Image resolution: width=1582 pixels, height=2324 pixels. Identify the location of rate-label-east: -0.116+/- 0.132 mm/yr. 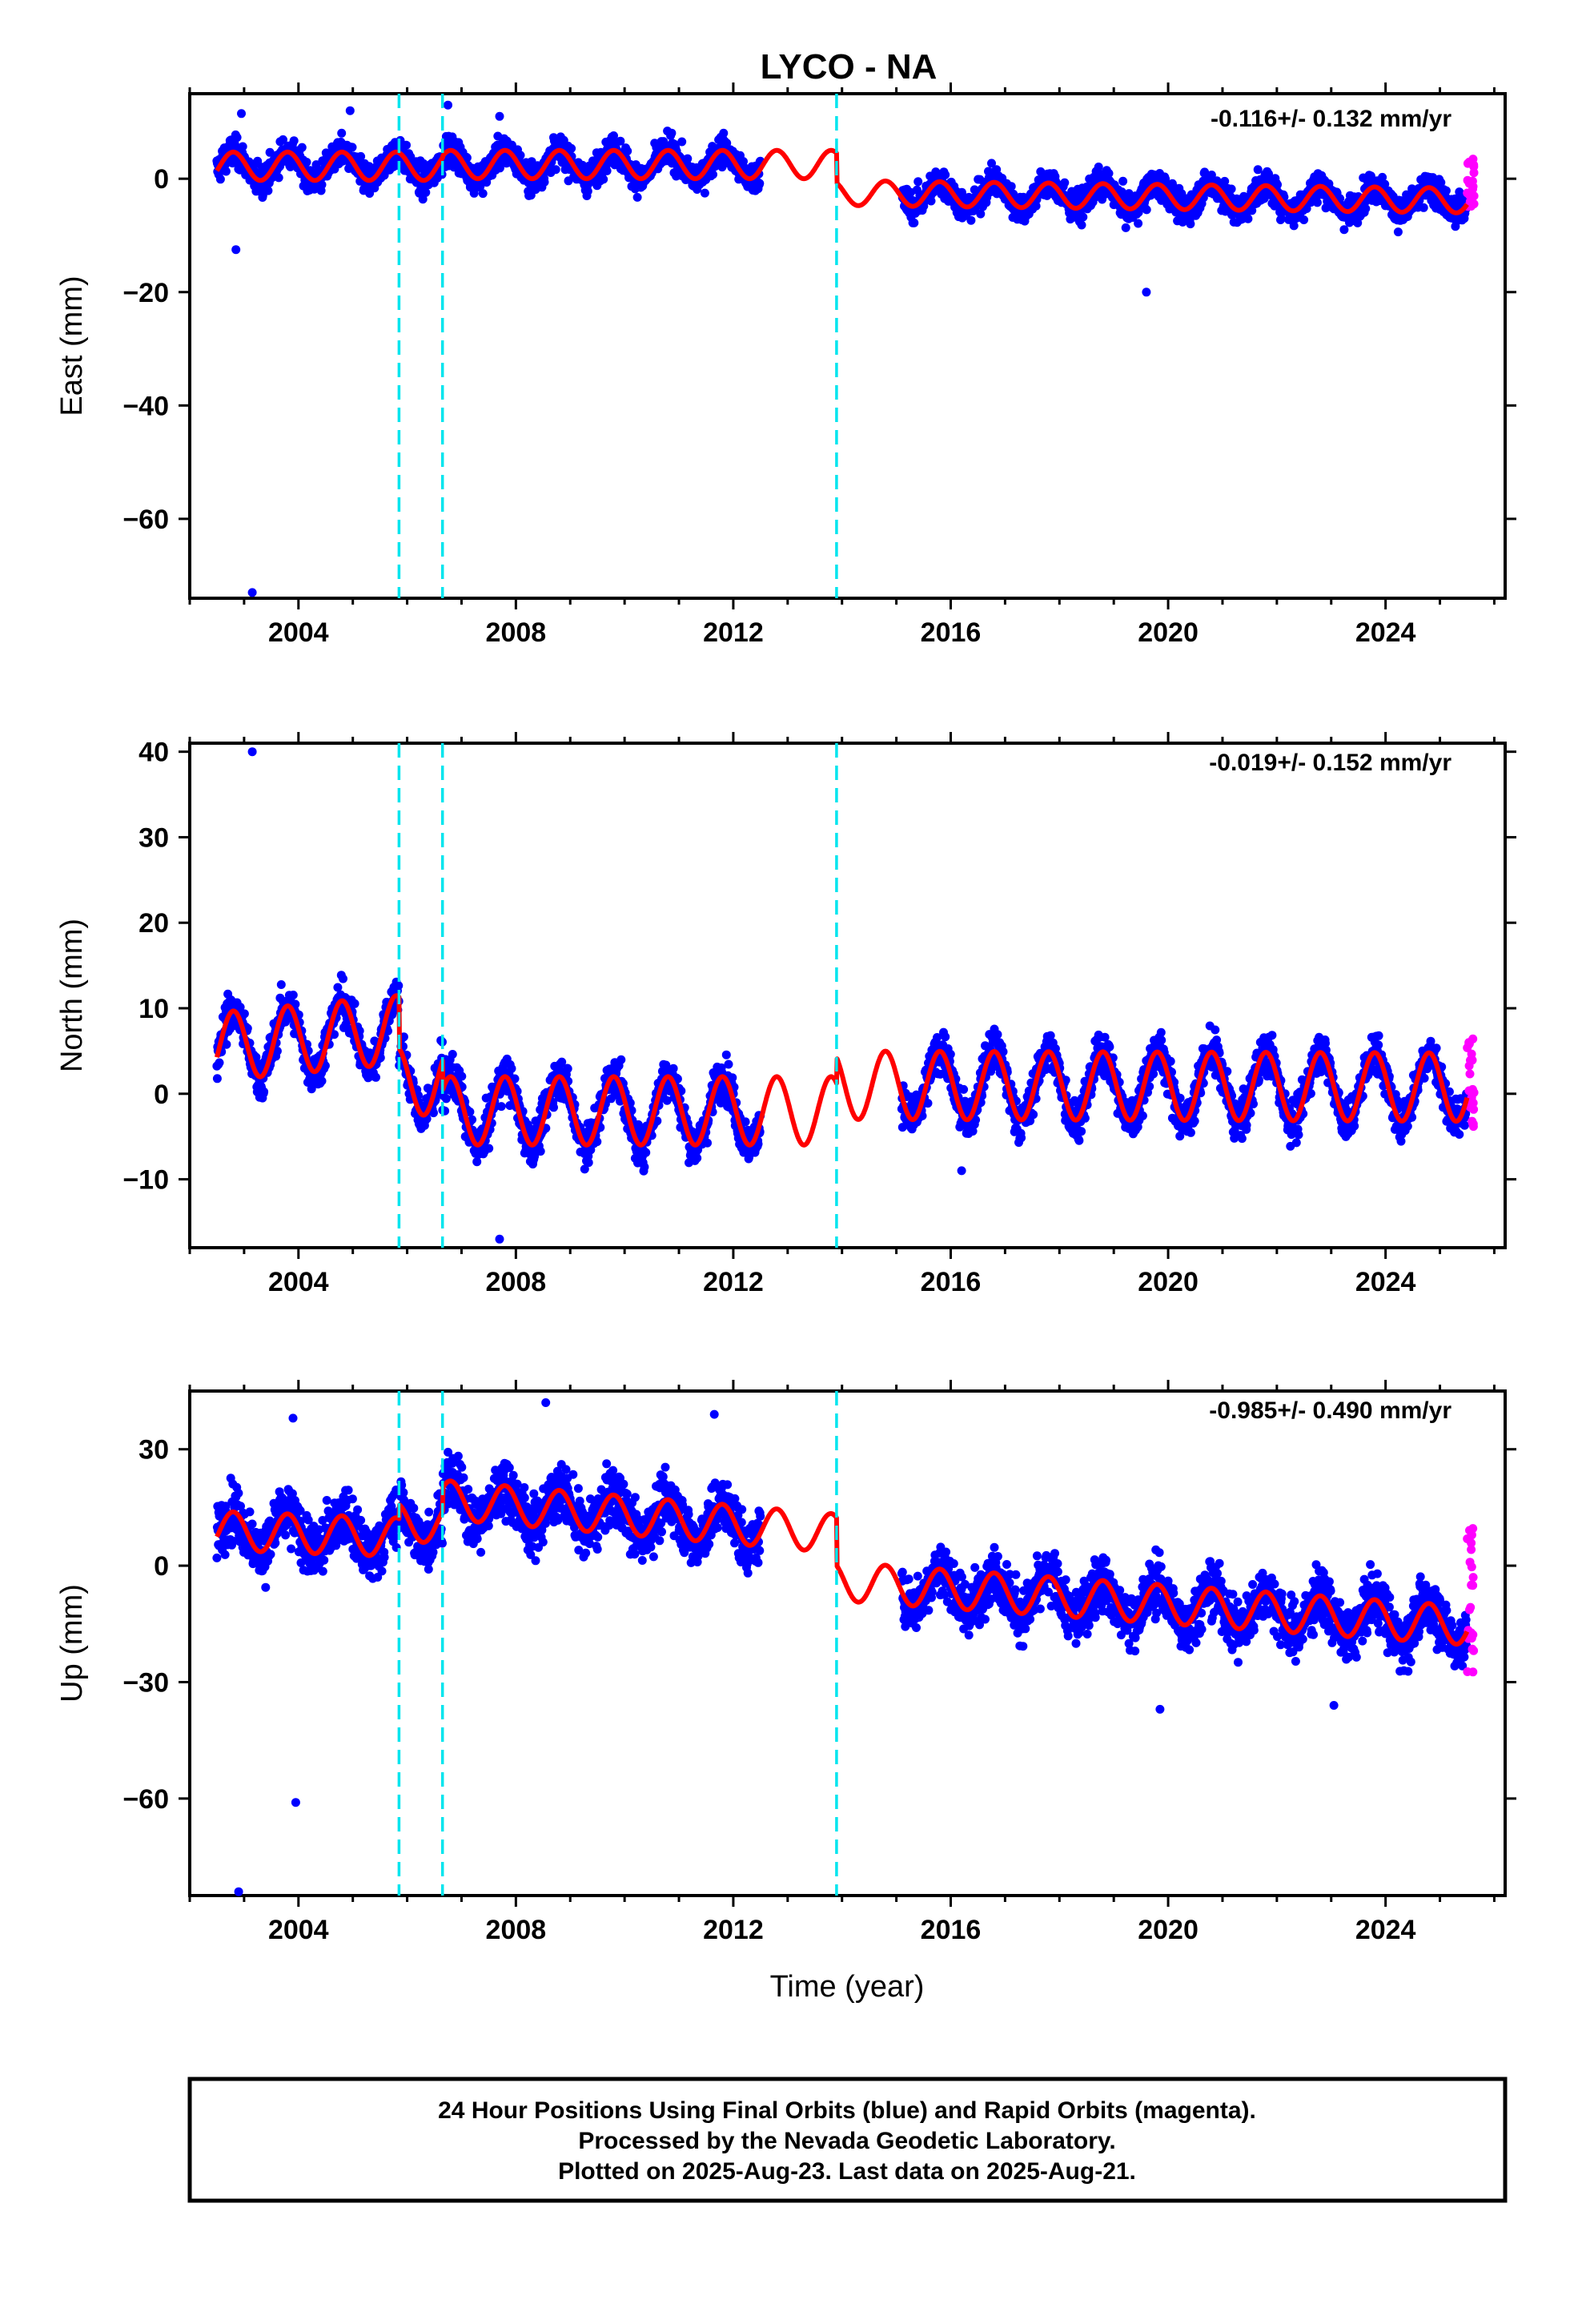
(1331, 119).